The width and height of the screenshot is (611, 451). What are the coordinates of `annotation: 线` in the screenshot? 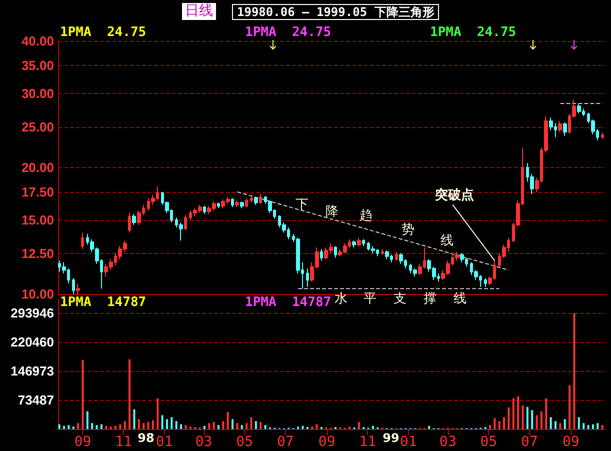 It's located at (460, 299).